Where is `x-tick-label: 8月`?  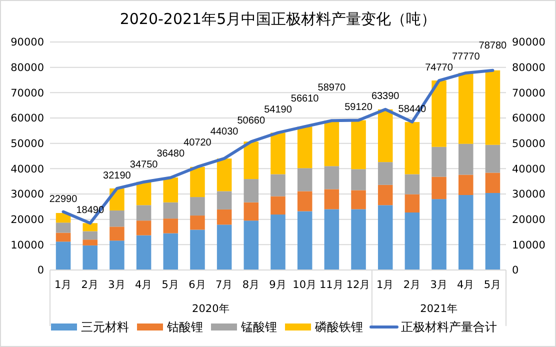 x-tick-label: 8月 is located at coordinates (251, 285).